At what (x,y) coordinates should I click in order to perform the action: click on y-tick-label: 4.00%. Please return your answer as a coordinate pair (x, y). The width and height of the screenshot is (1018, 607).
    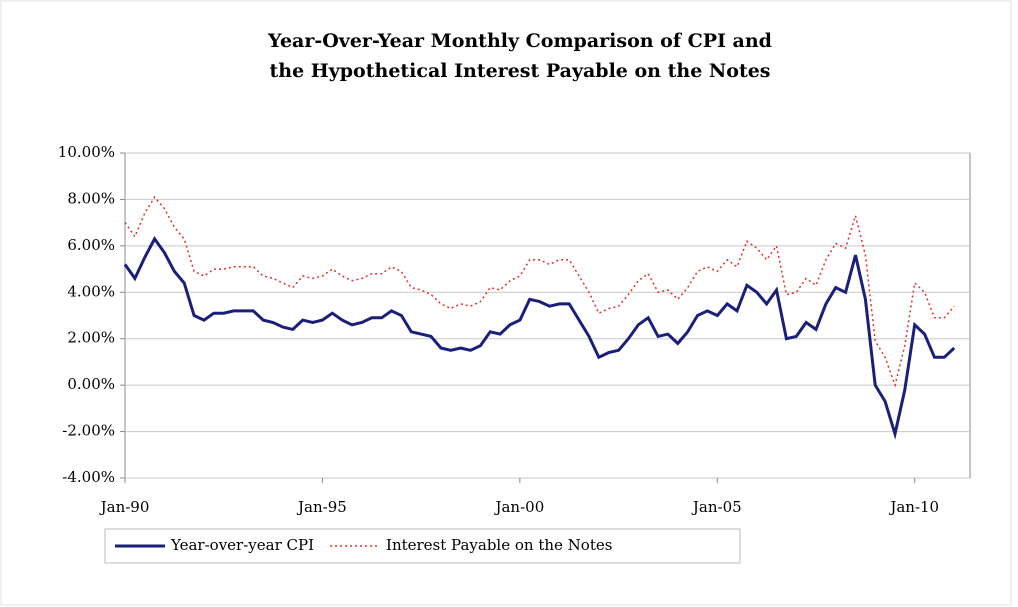
    Looking at the image, I should click on (91, 291).